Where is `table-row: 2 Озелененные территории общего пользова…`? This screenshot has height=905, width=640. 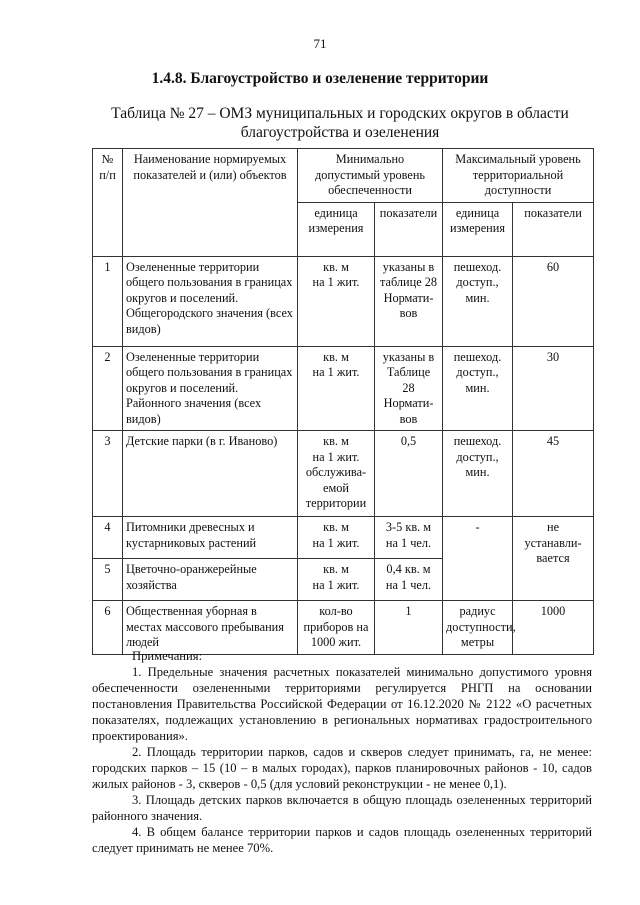
table-row: 2 Озелененные территории общего пользова… is located at coordinates (343, 388).